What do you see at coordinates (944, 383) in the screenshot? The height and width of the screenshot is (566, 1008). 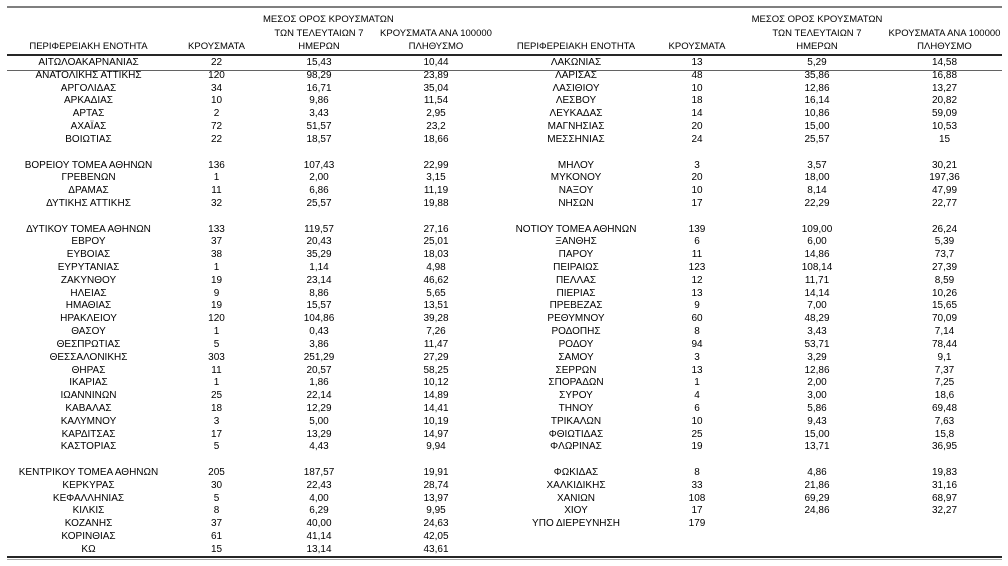 I see `cell-per100k: 7,25` at bounding box center [944, 383].